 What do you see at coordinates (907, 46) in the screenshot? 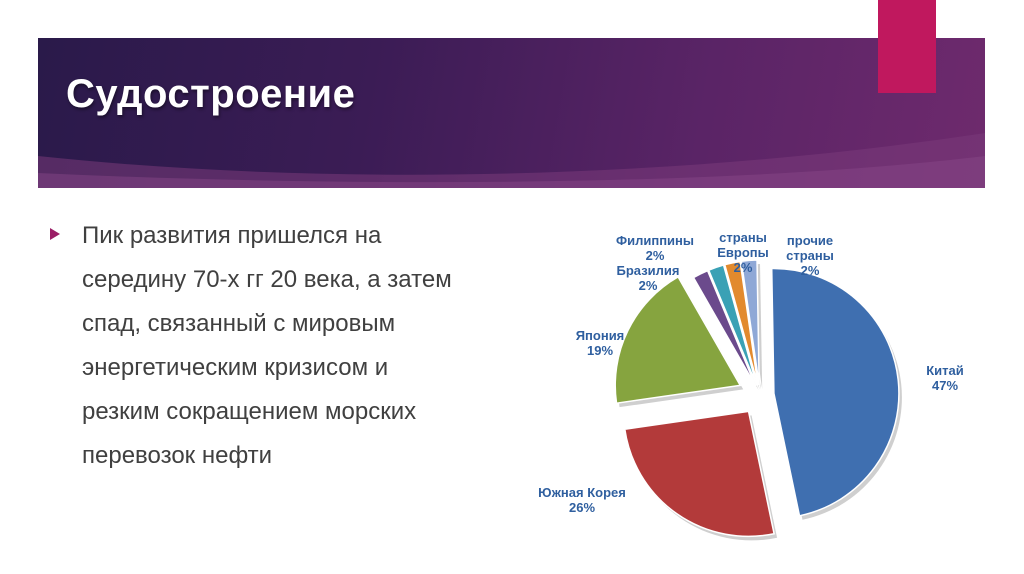
I see `accent-bar` at bounding box center [907, 46].